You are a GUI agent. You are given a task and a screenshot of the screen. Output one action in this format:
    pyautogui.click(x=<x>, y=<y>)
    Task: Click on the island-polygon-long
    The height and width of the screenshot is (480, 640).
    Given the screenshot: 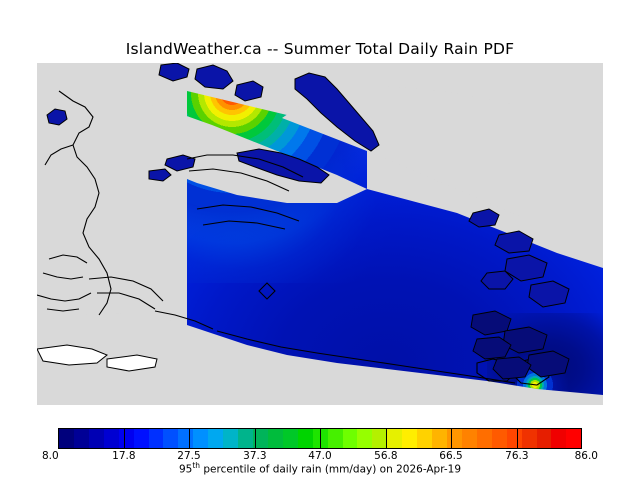 What is the action you would take?
    pyautogui.click(x=337, y=112)
    